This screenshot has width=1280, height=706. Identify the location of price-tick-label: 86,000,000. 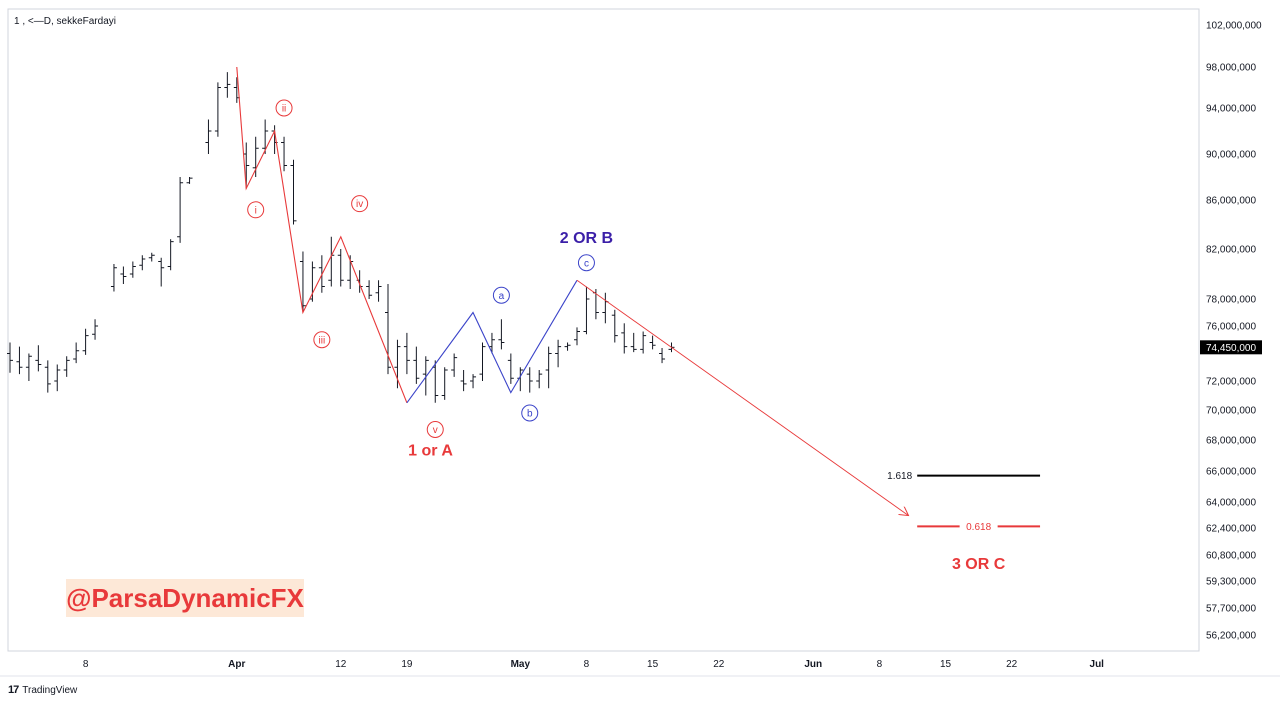
(1231, 201).